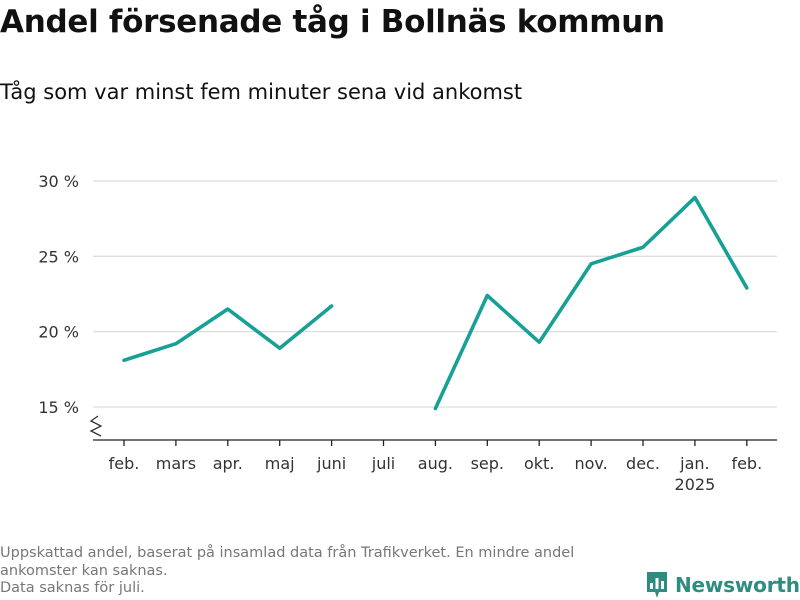 This screenshot has height=600, width=800. I want to click on x-tick-label: juni, so click(331, 463).